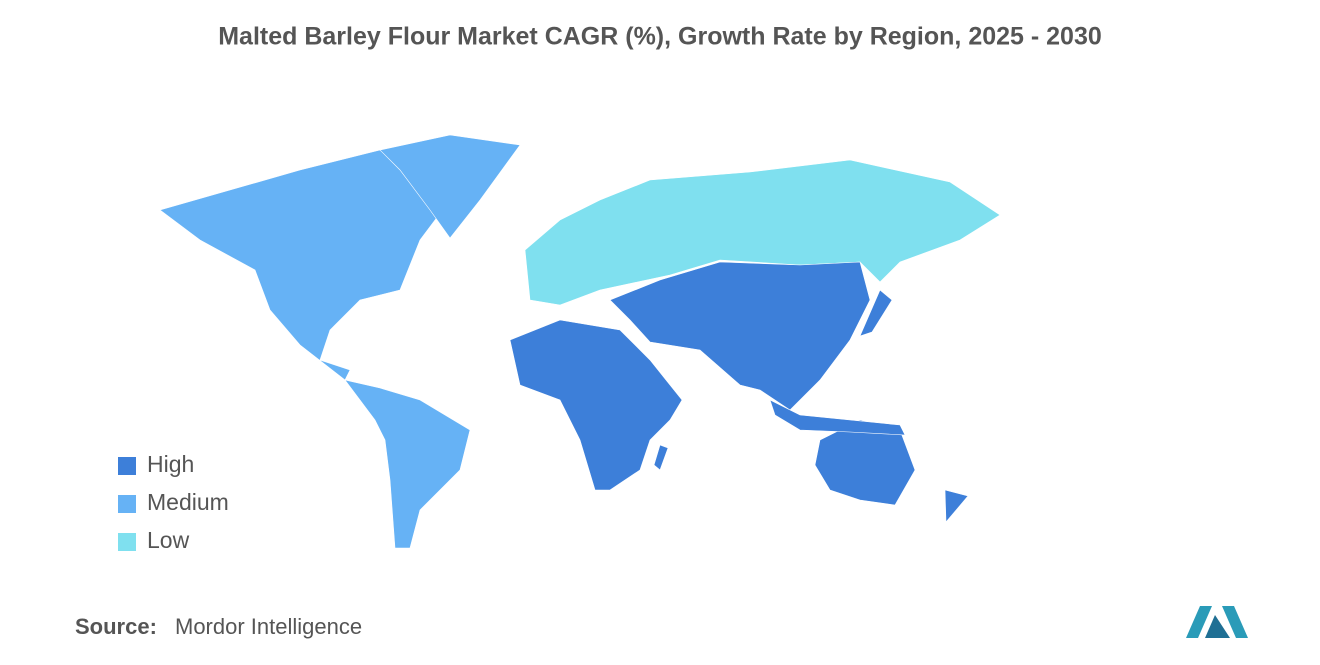 Image resolution: width=1320 pixels, height=665 pixels. I want to click on new-zealand, so click(956, 506).